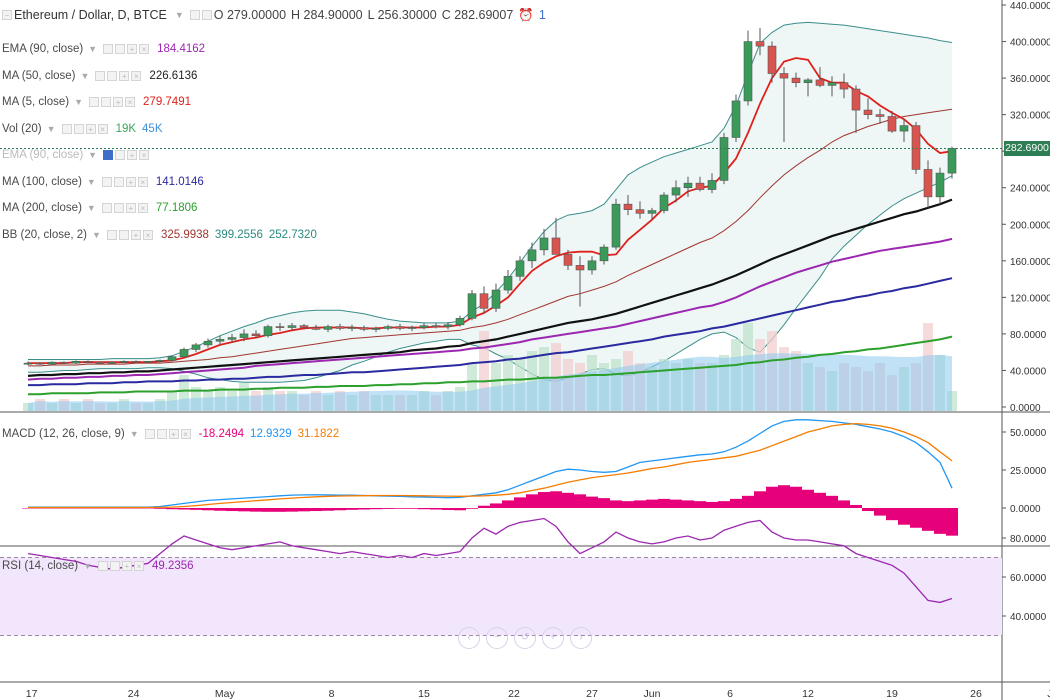  Describe the element at coordinates (22, 128) in the screenshot. I see `indicator-label: Vol (20)` at that location.